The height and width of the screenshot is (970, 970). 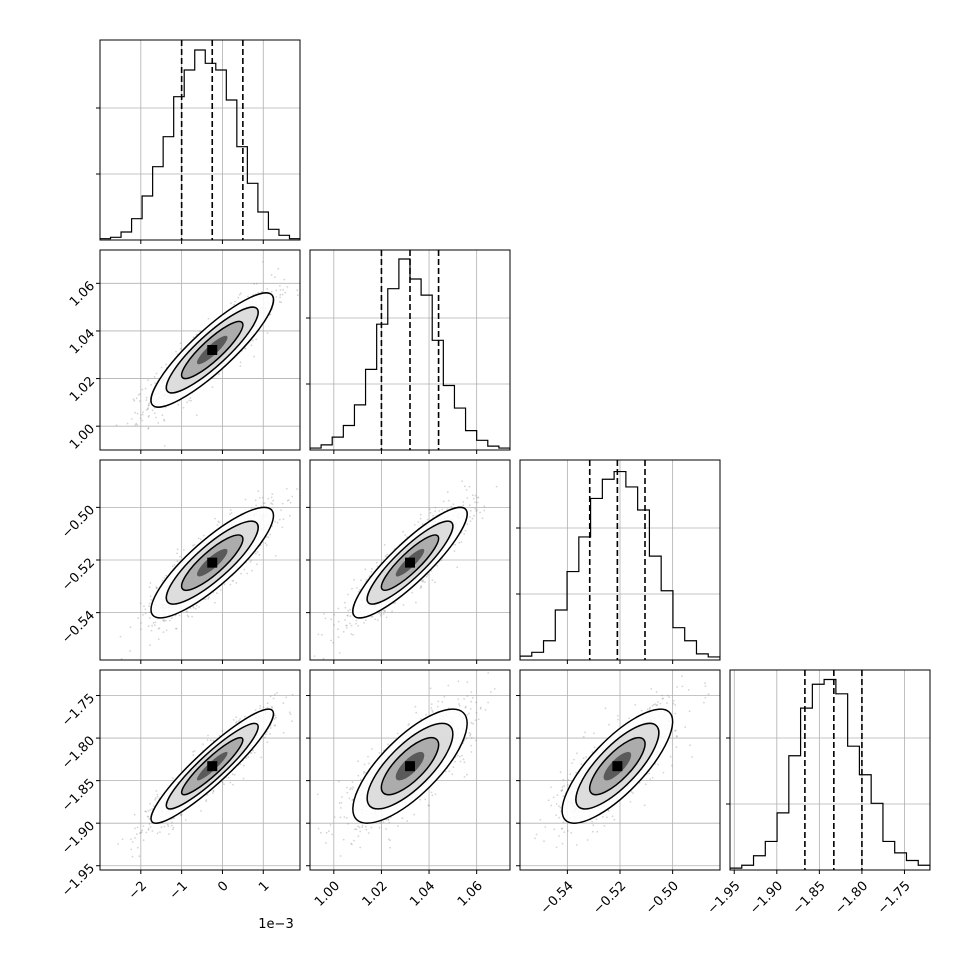 What do you see at coordinates (78, 838) in the screenshot?
I see `y-tick-label-3-1: −1.90` at bounding box center [78, 838].